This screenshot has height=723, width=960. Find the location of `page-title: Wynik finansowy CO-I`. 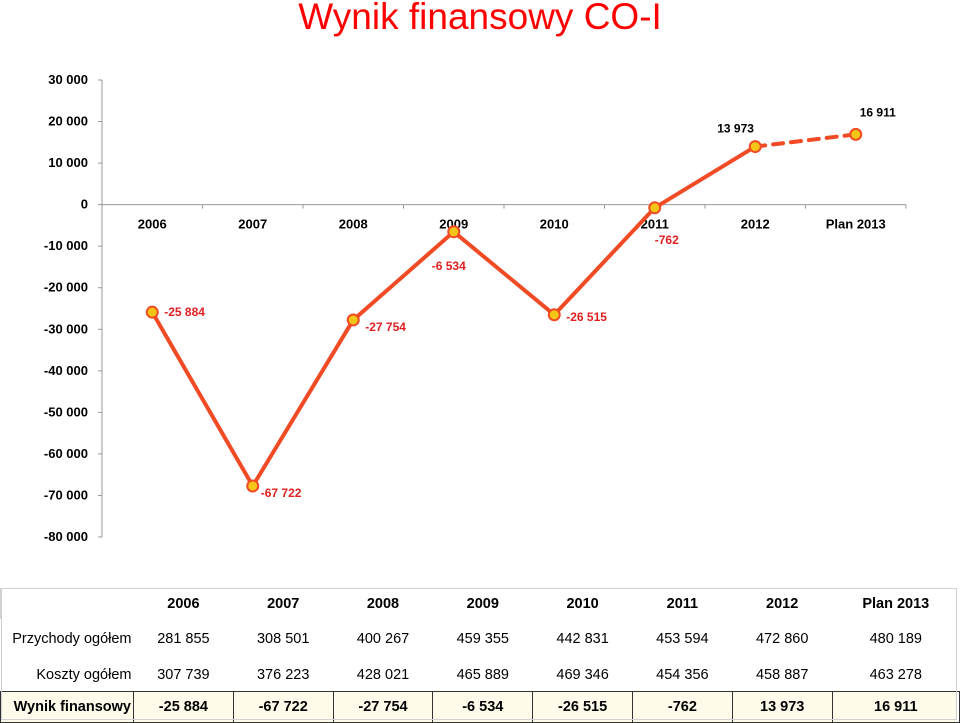

page-title: Wynik finansowy CO-I is located at coordinates (480, 18).